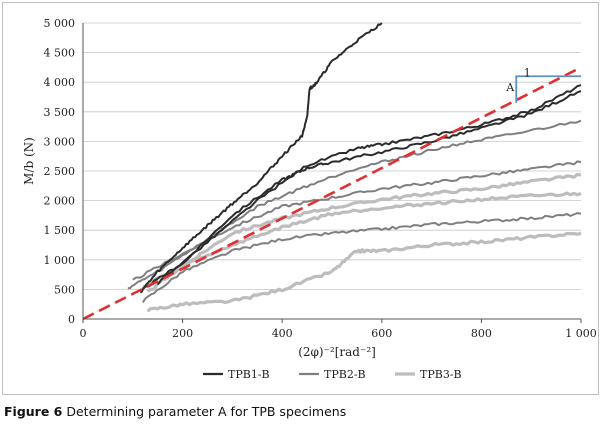  I want to click on legend-label-tpb2-b: TPB2-B, so click(345, 374).